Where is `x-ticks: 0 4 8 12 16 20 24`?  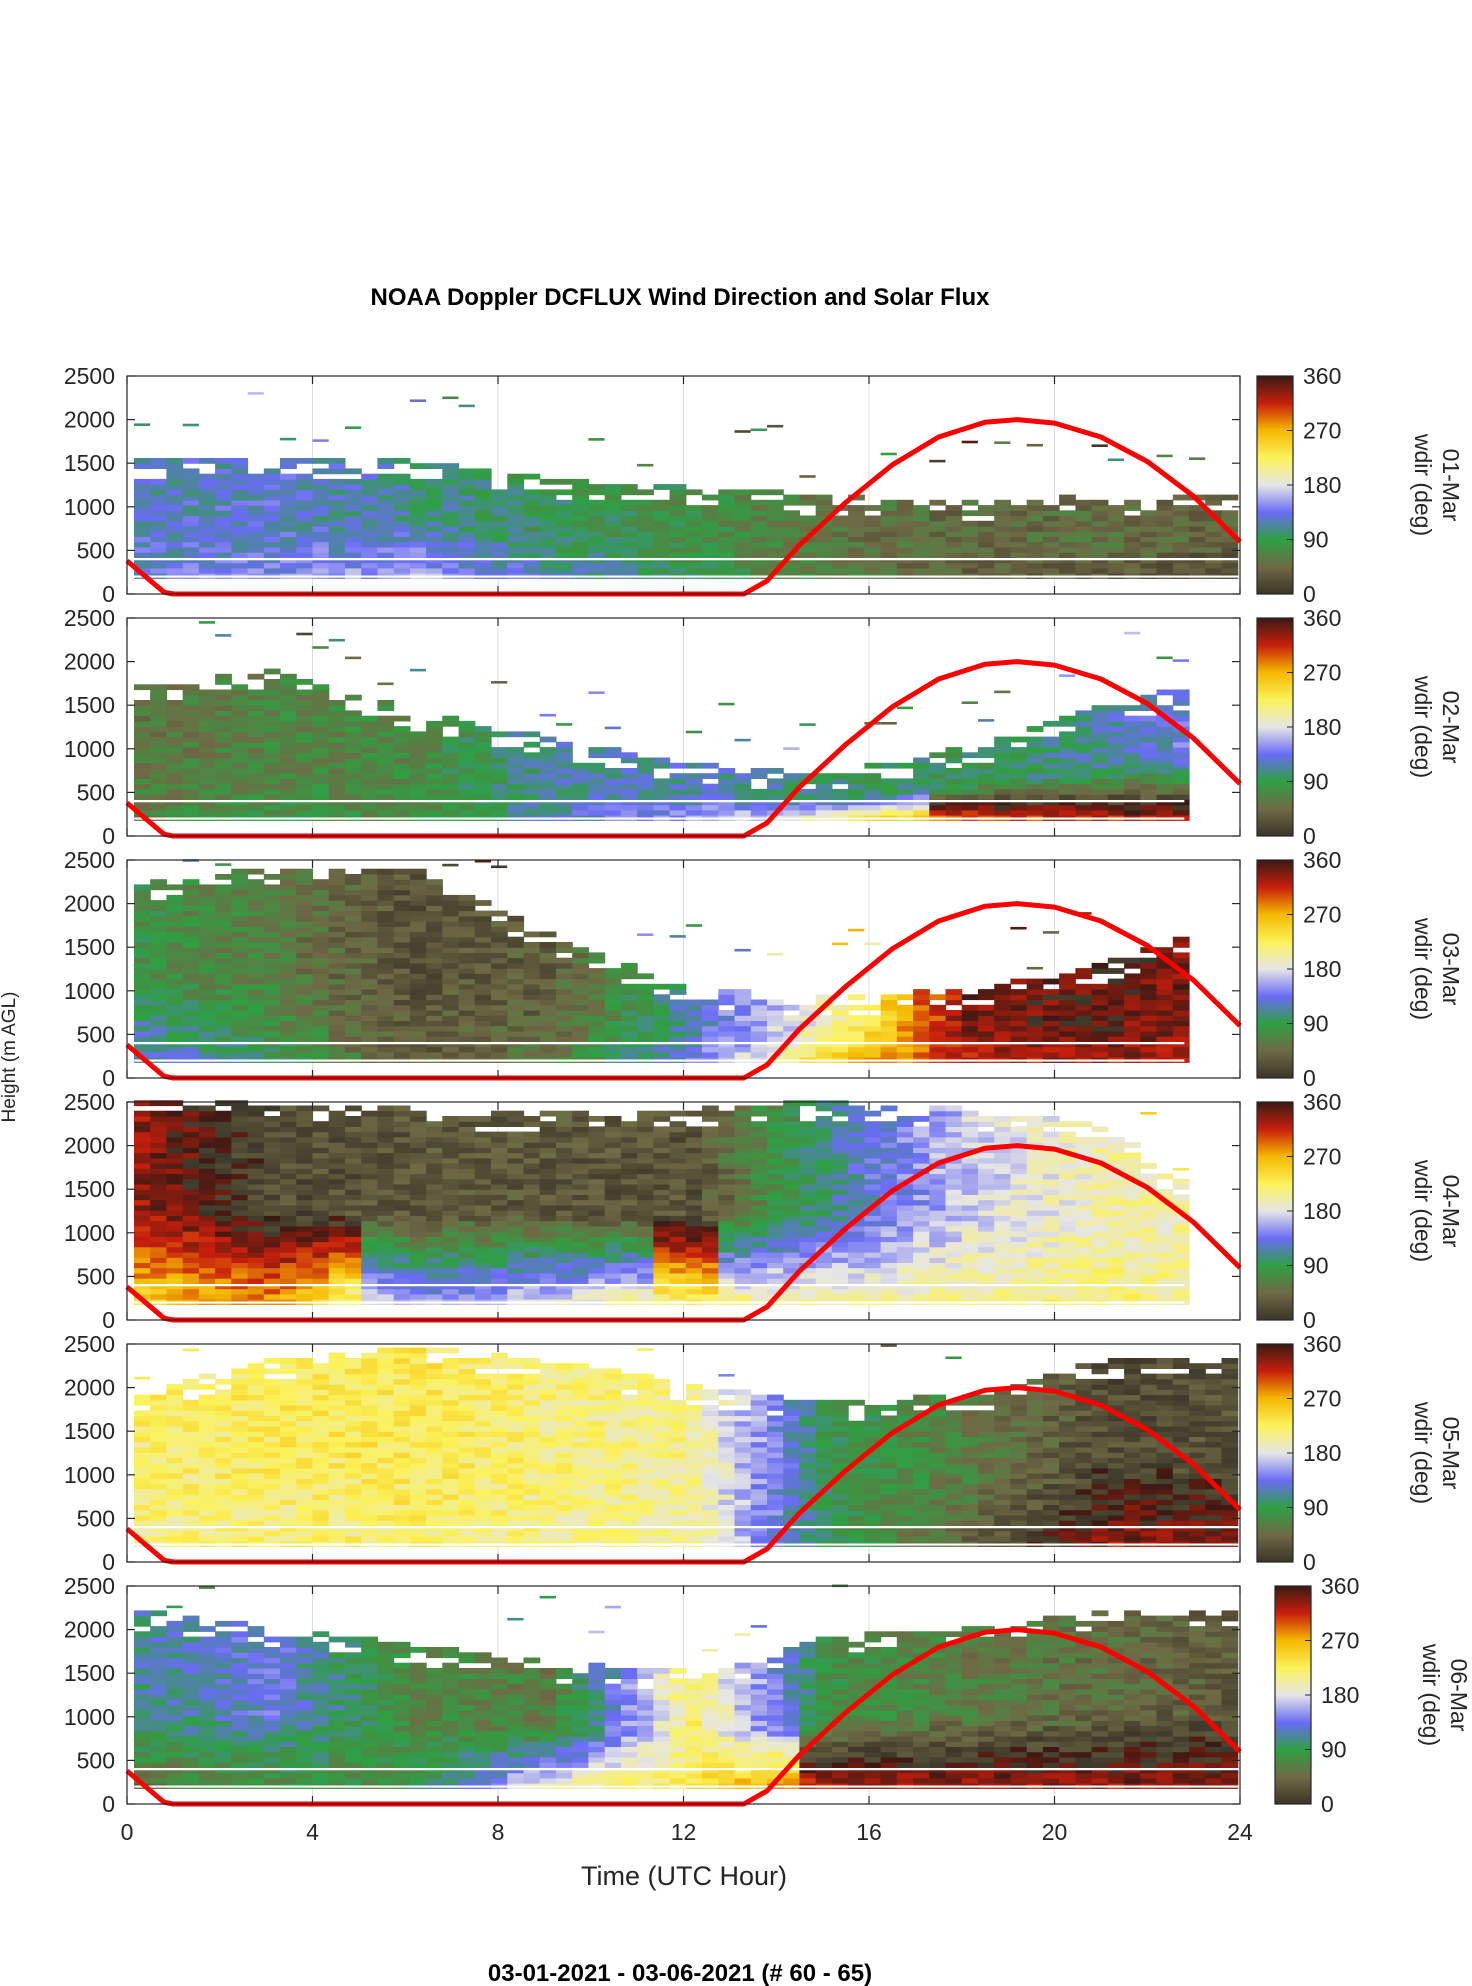 x-ticks: 0 4 8 12 16 20 24 is located at coordinates (687, 1715).